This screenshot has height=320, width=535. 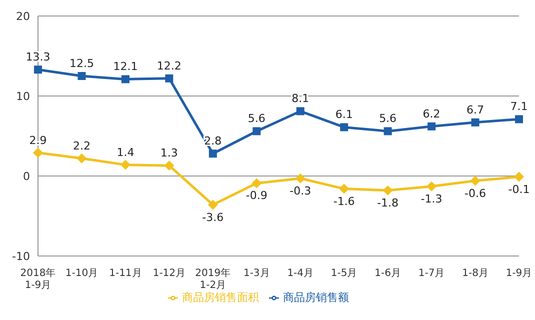 I want to click on data-label: 2.2, so click(x=81, y=145).